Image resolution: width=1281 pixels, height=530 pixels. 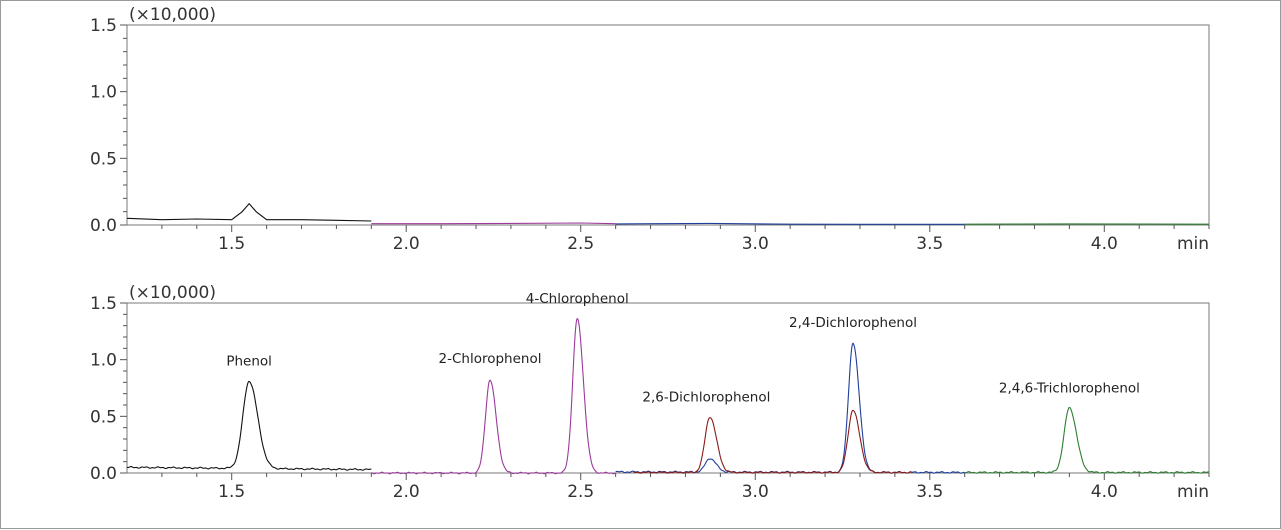 What do you see at coordinates (755, 492) in the screenshot?
I see `bottom-x-tick-label: 3.0` at bounding box center [755, 492].